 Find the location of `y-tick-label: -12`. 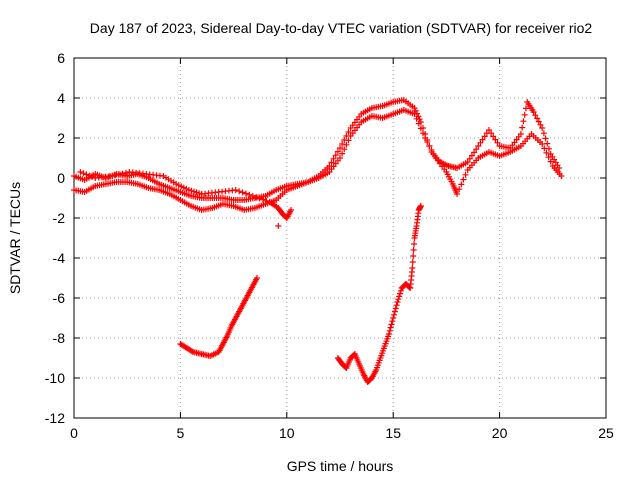

y-tick-label: -12 is located at coordinates (55, 418).